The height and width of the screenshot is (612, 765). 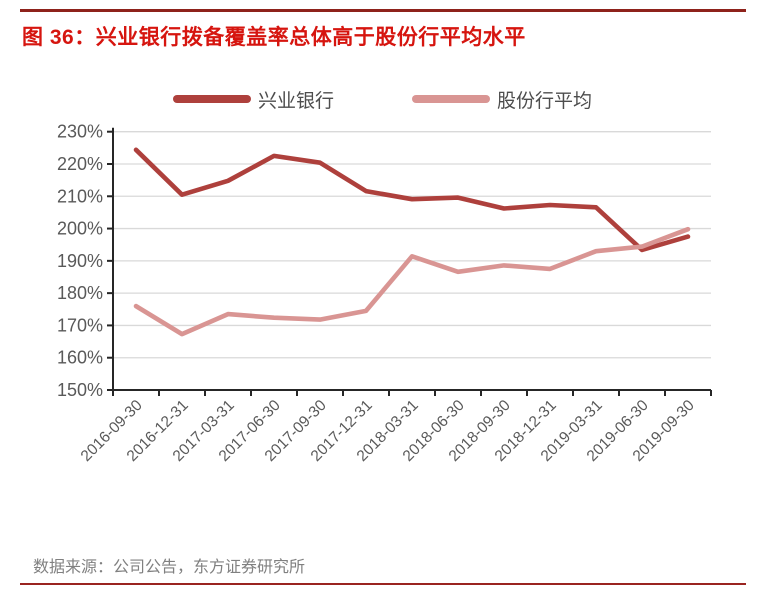 What do you see at coordinates (412, 281) in the screenshot?
I see `series-line-joint-stock-avg` at bounding box center [412, 281].